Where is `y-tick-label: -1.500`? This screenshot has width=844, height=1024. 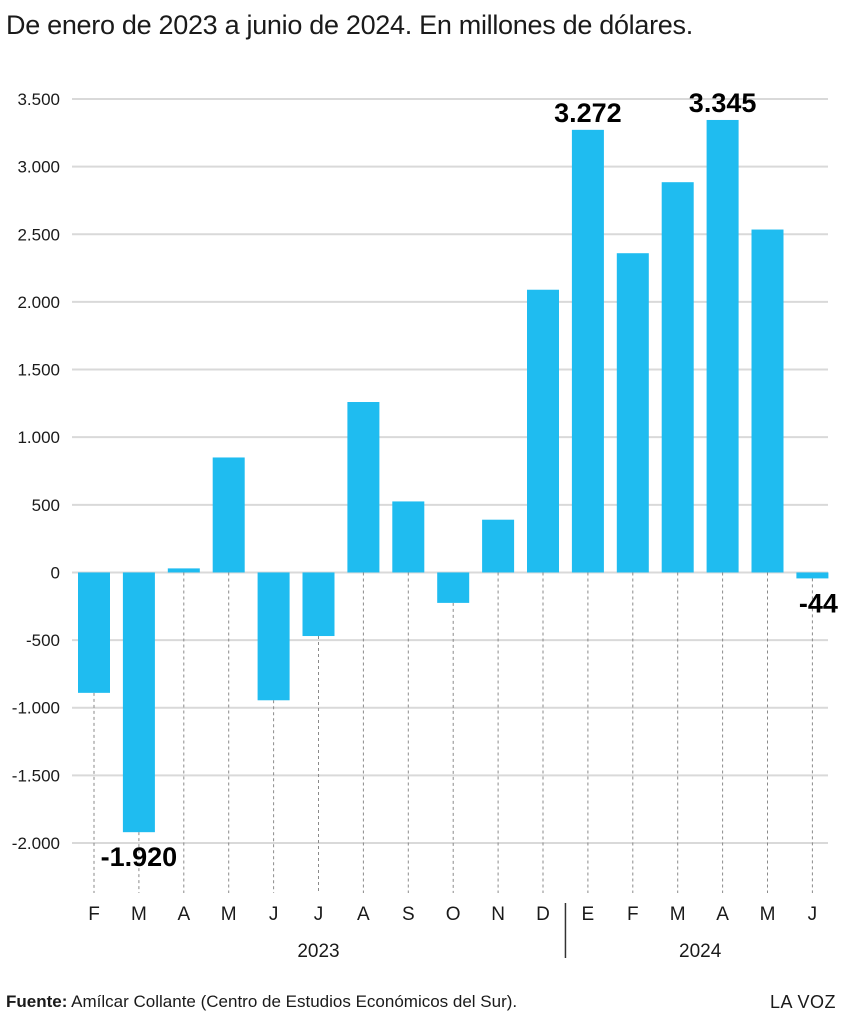 y-tick-label: -1.500 is located at coordinates (36, 775).